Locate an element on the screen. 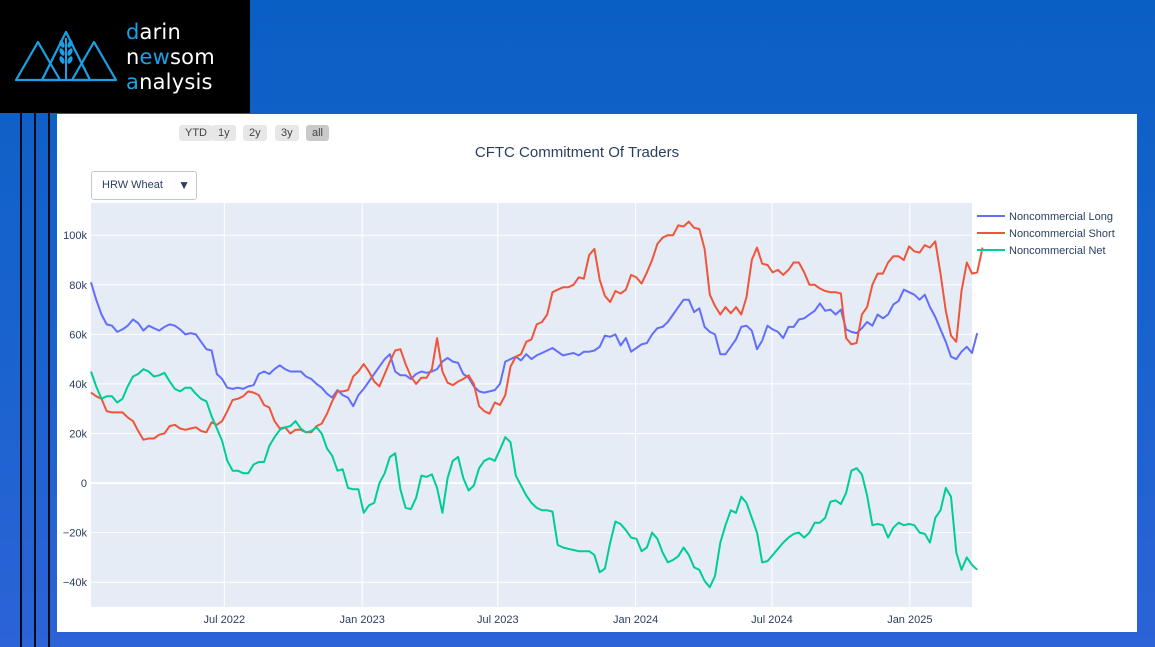  brand-line-2-pre: n is located at coordinates (133, 57).